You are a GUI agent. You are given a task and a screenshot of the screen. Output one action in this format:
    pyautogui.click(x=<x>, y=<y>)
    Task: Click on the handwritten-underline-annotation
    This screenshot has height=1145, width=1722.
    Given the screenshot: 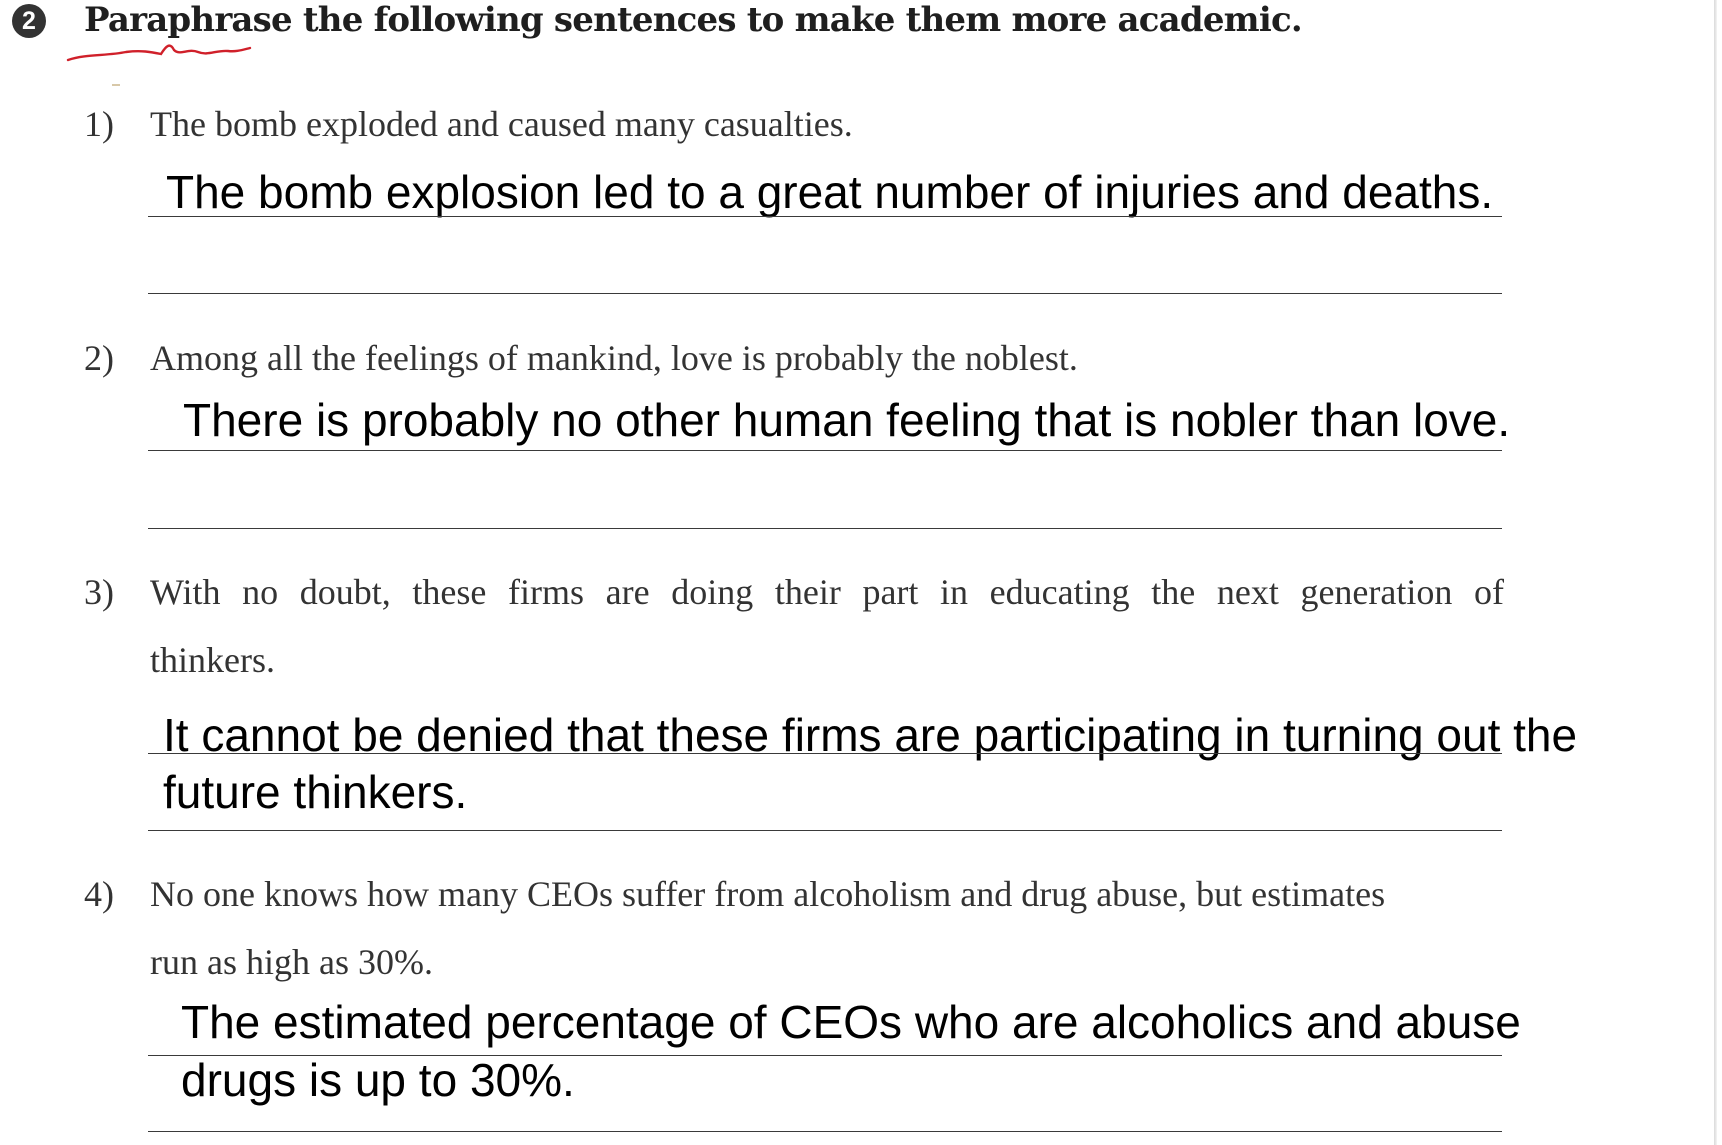 What is the action you would take?
    pyautogui.click(x=159, y=53)
    